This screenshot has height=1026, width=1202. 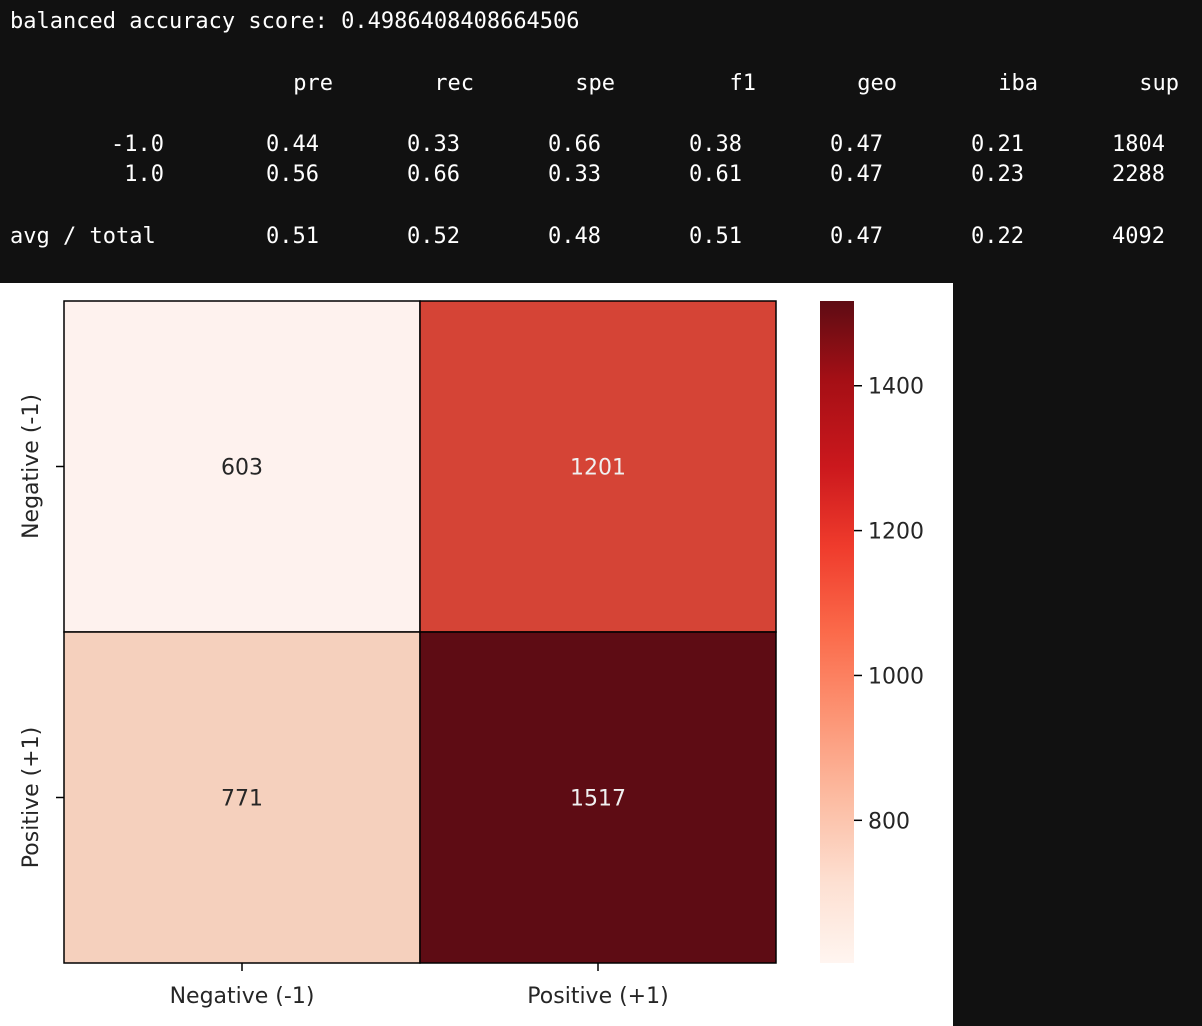 What do you see at coordinates (1018, 83) in the screenshot?
I see `header-iba: iba` at bounding box center [1018, 83].